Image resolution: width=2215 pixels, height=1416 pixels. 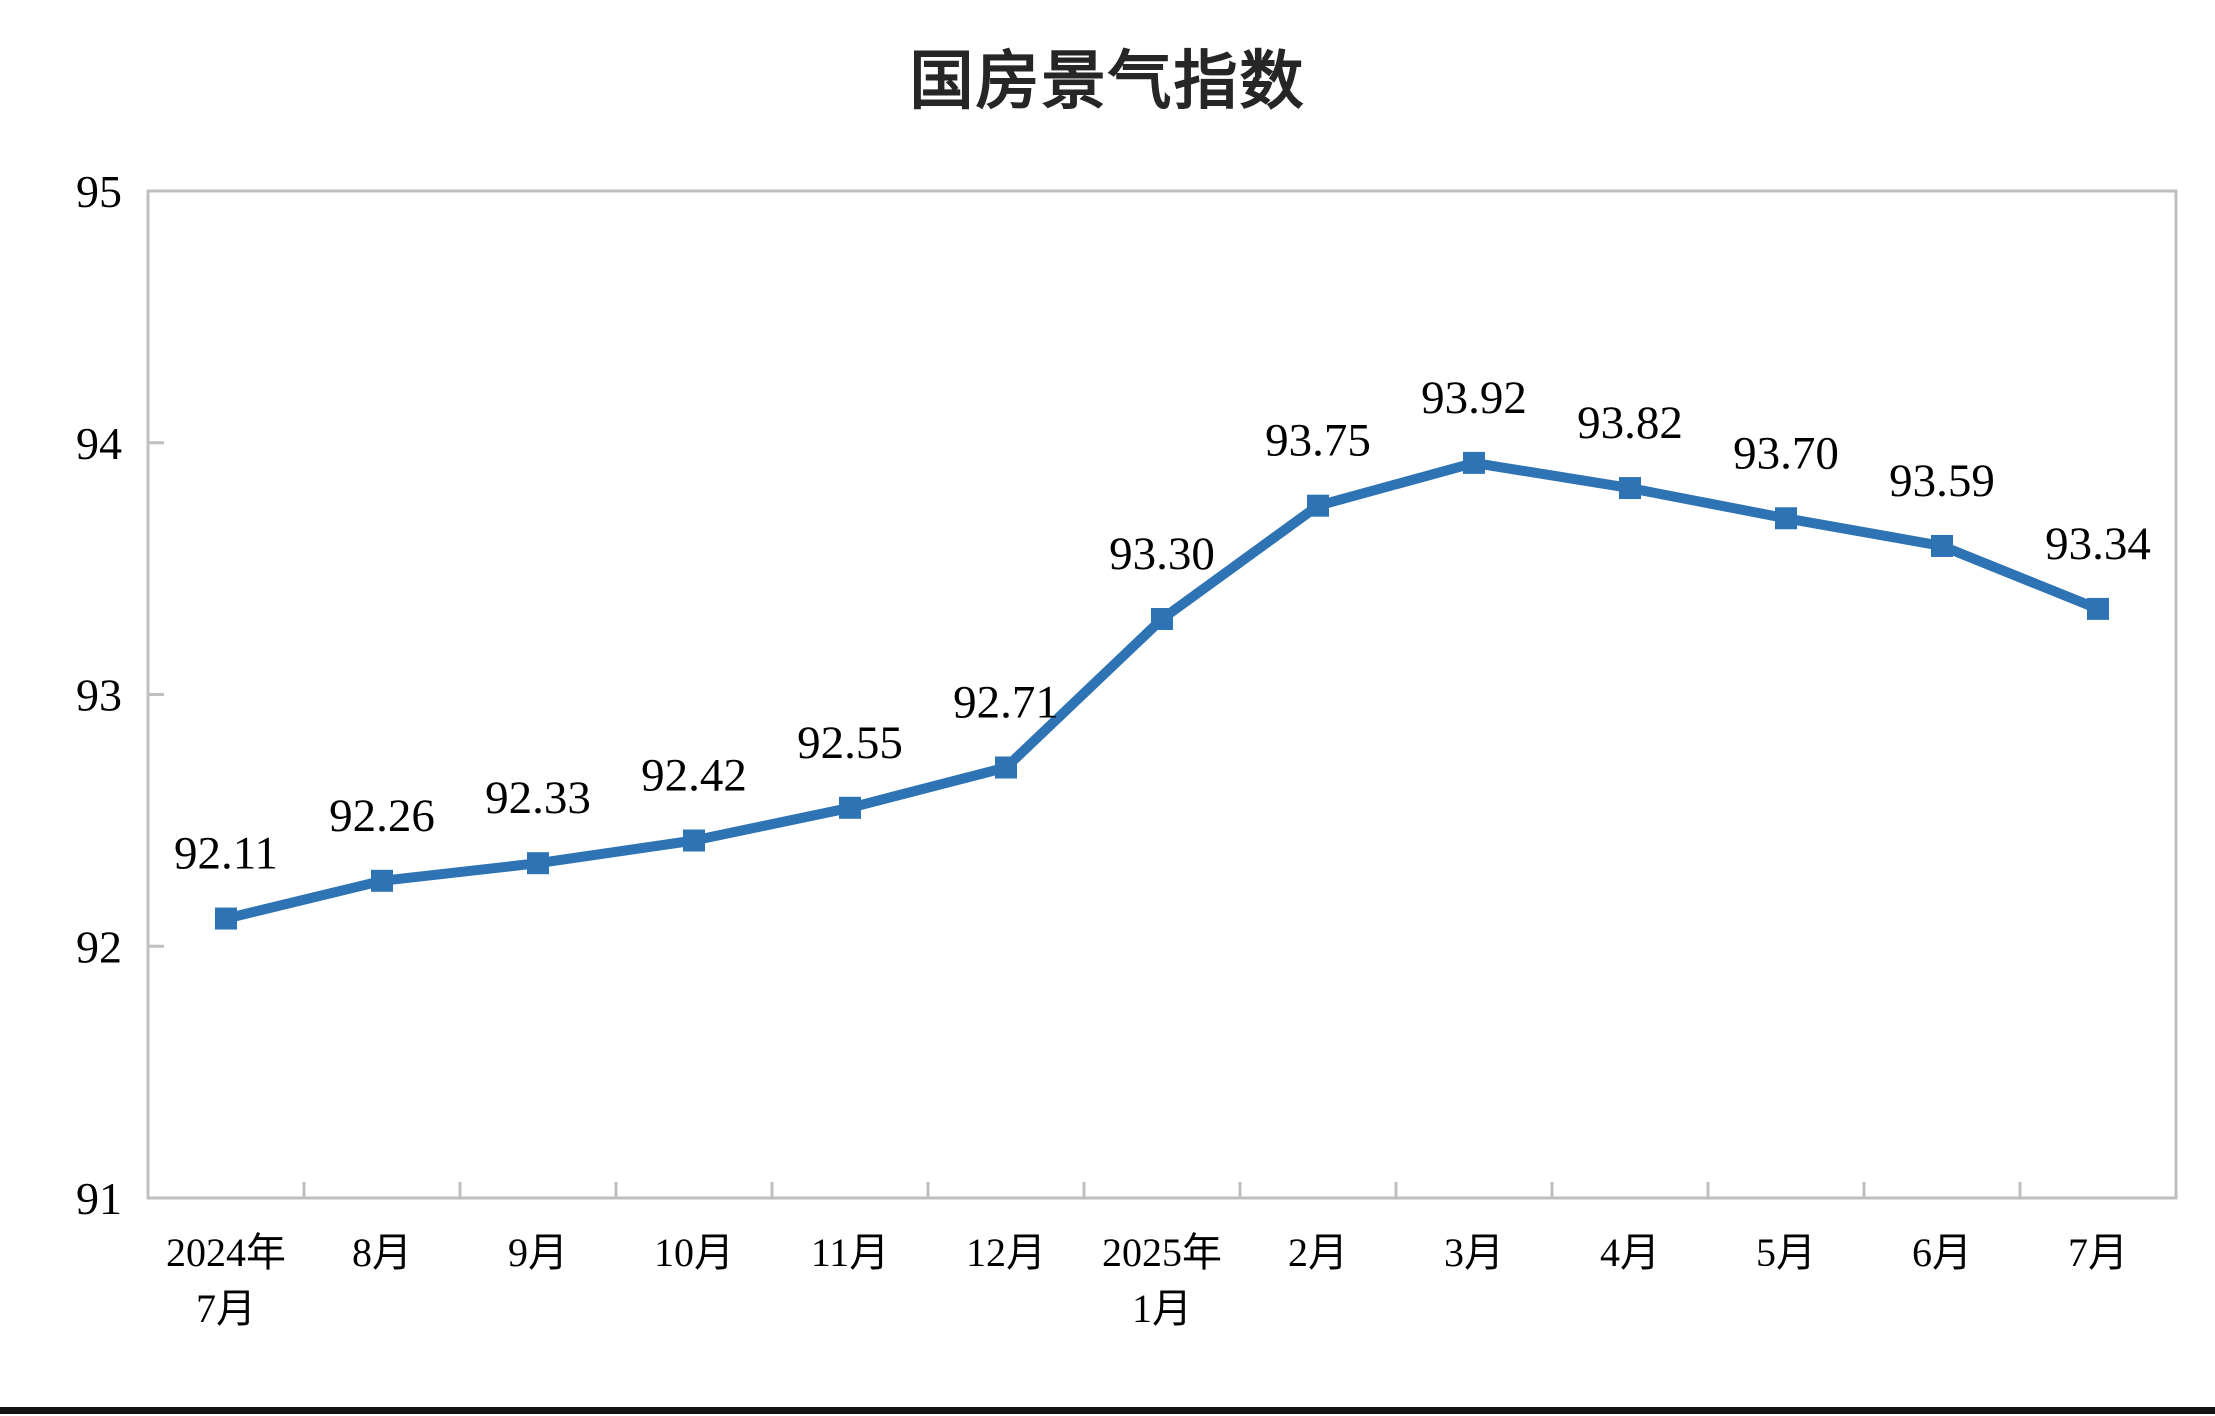 What do you see at coordinates (694, 1252) in the screenshot?
I see `x-axis-tick-label: 10月` at bounding box center [694, 1252].